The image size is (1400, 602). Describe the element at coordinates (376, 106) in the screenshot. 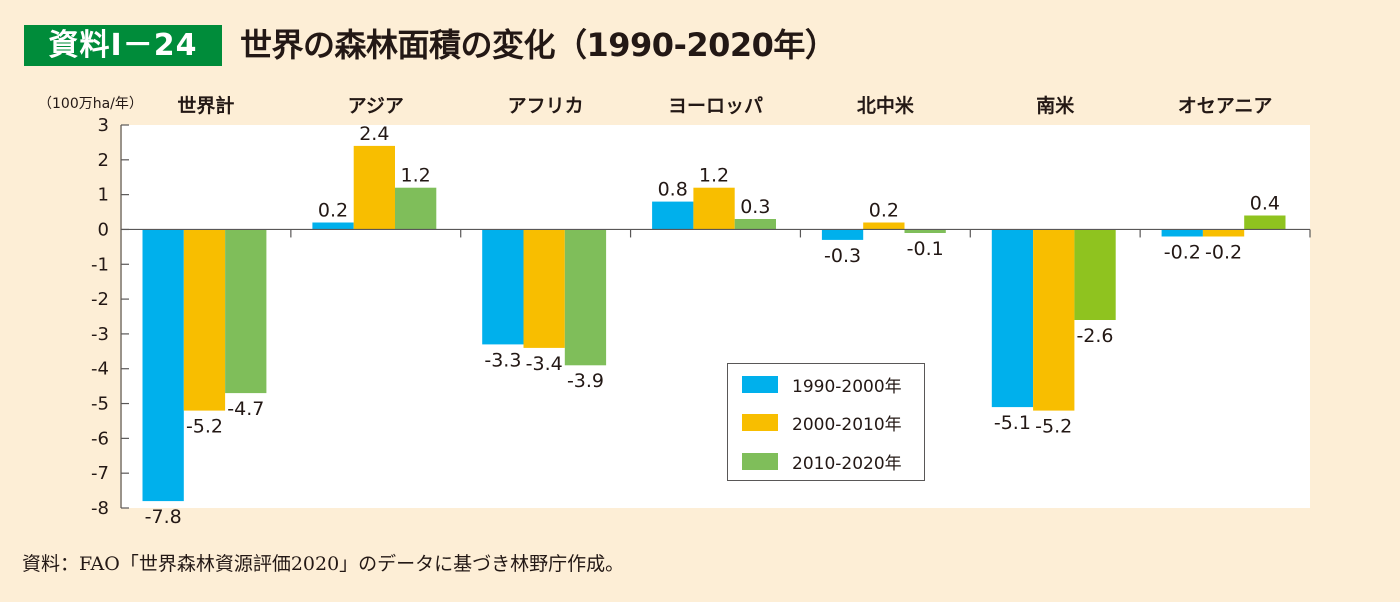

I see `category-label: アジア` at that location.